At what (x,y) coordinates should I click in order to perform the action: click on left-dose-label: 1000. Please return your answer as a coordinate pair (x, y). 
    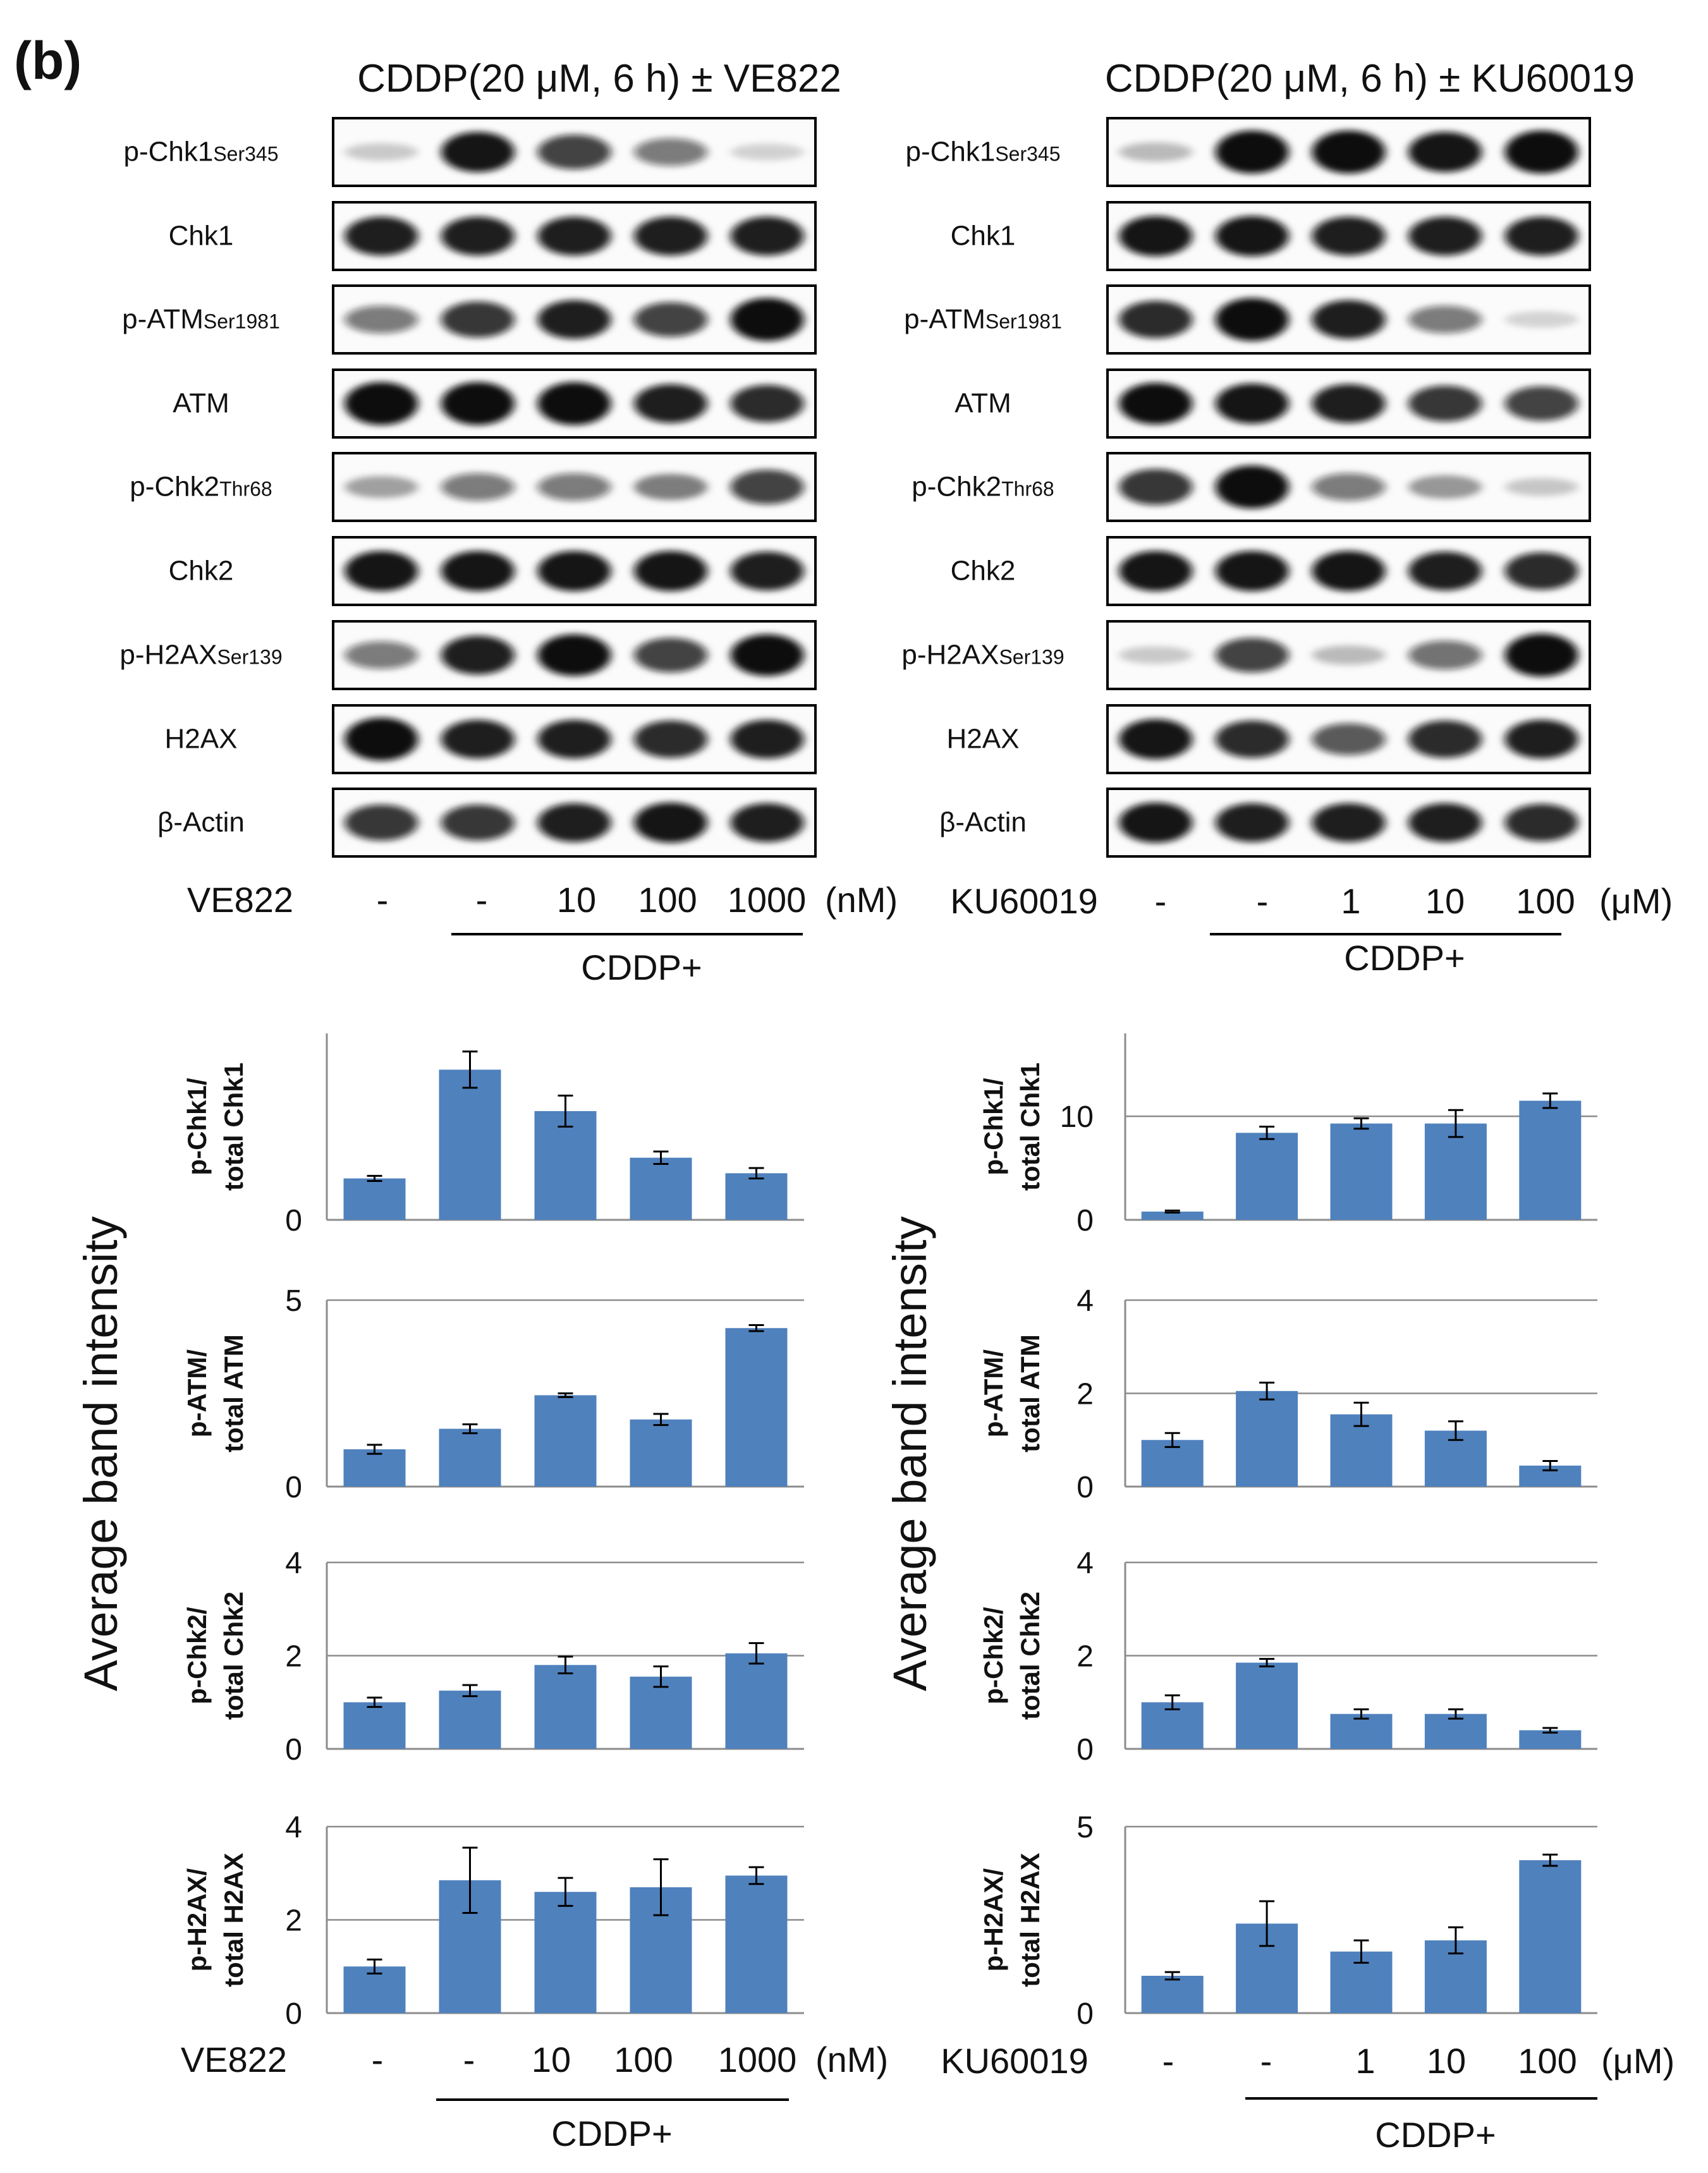
    Looking at the image, I should click on (758, 2059).